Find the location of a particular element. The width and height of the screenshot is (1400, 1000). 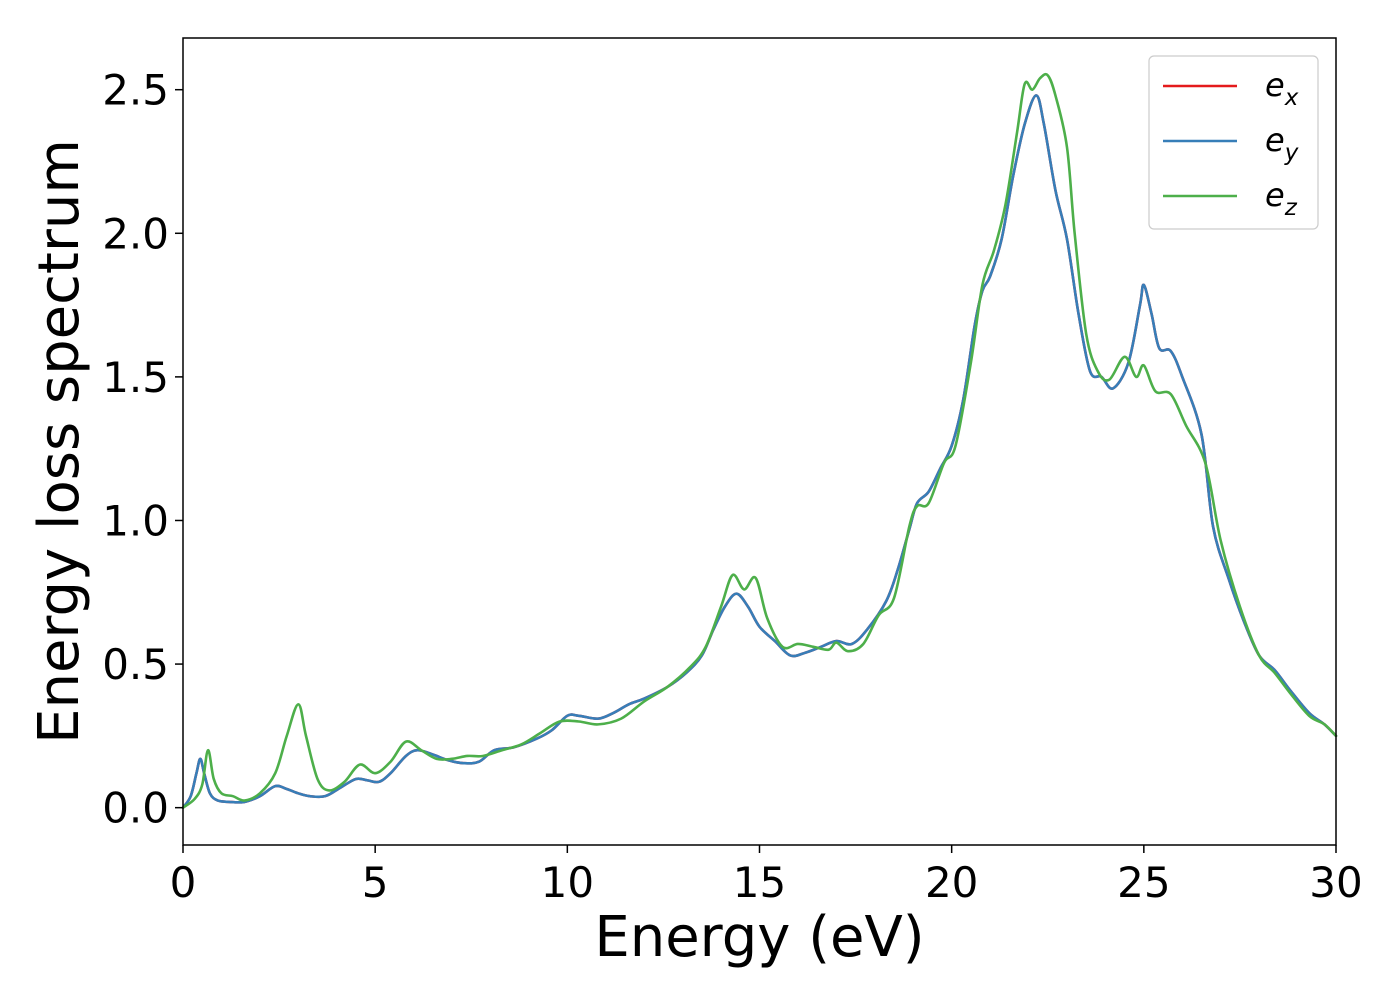

y-tick-label: 0.5 is located at coordinates (135, 664).